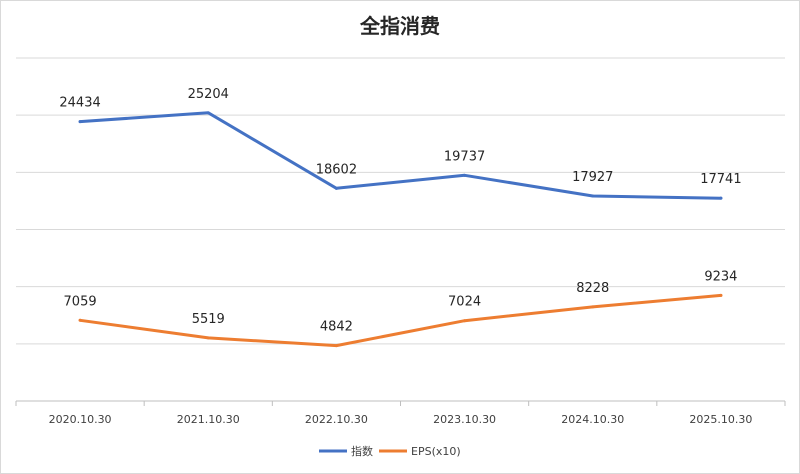 The width and height of the screenshot is (800, 474). What do you see at coordinates (436, 451) in the screenshot?
I see `legend-label: EPS(x10)` at bounding box center [436, 451].